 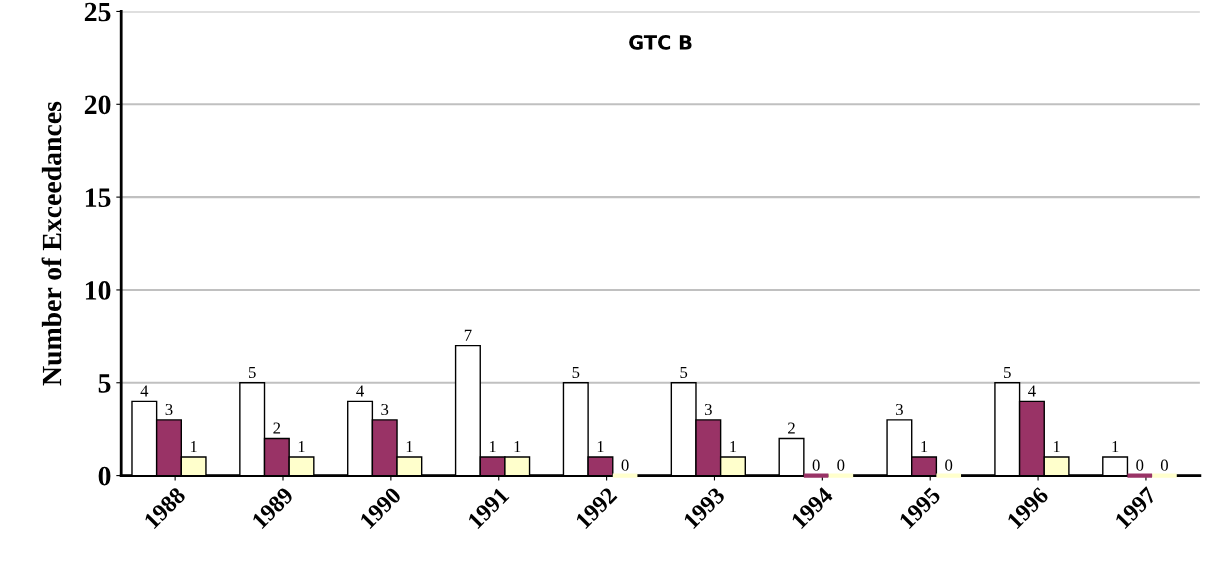 I want to click on y-tick-label: 25, so click(x=97, y=12).